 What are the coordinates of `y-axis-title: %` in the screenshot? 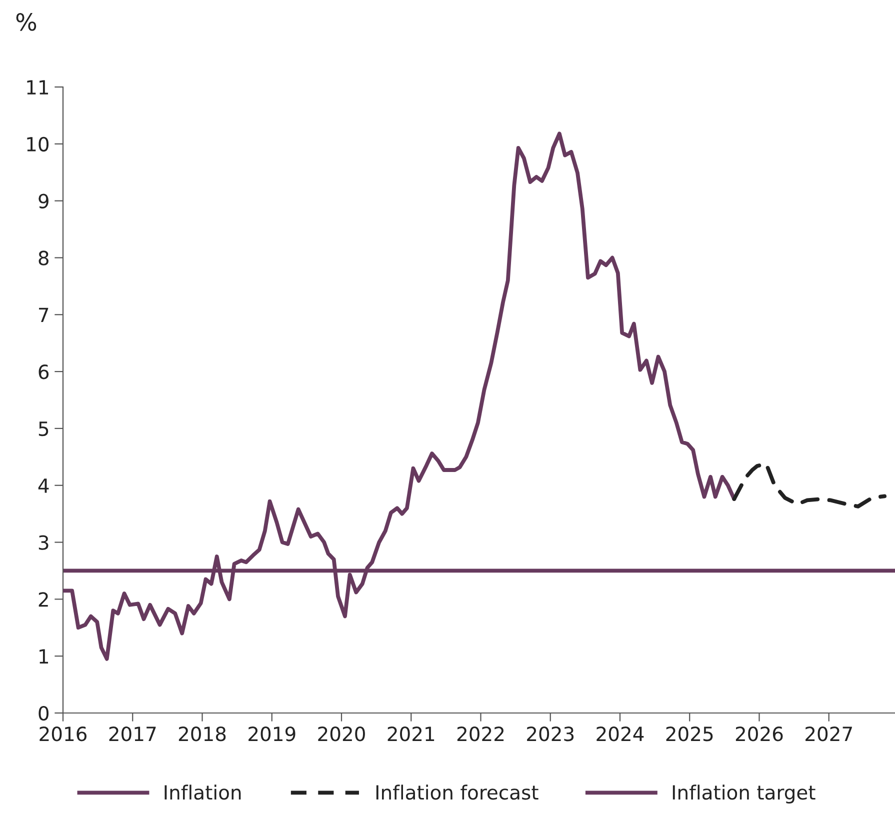 It's located at (26, 21).